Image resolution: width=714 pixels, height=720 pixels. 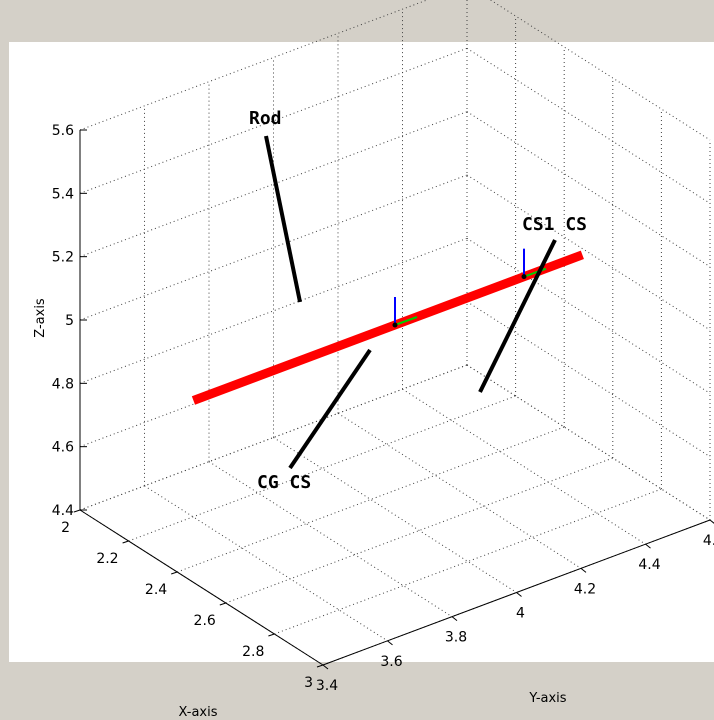 What do you see at coordinates (554, 224) in the screenshot?
I see `annotation-cs1-cs: CS1 CS` at bounding box center [554, 224].